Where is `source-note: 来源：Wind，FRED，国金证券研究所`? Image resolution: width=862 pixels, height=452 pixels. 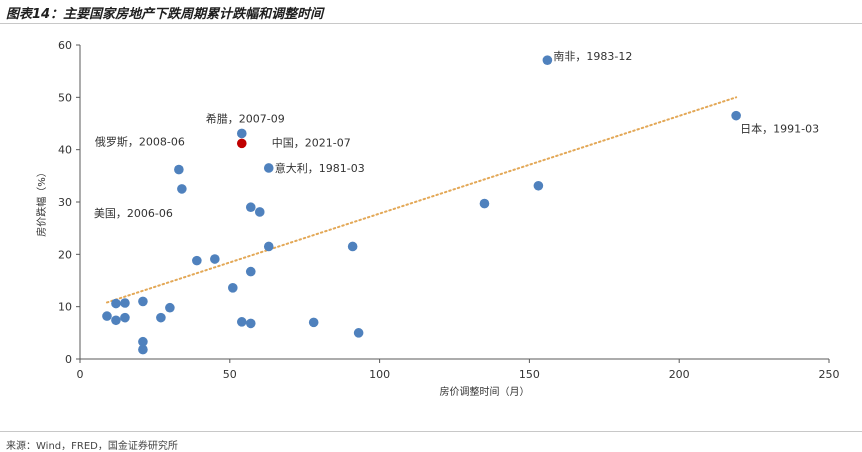 source-note: 来源：Wind，FRED，国金证券研究所 is located at coordinates (92, 446).